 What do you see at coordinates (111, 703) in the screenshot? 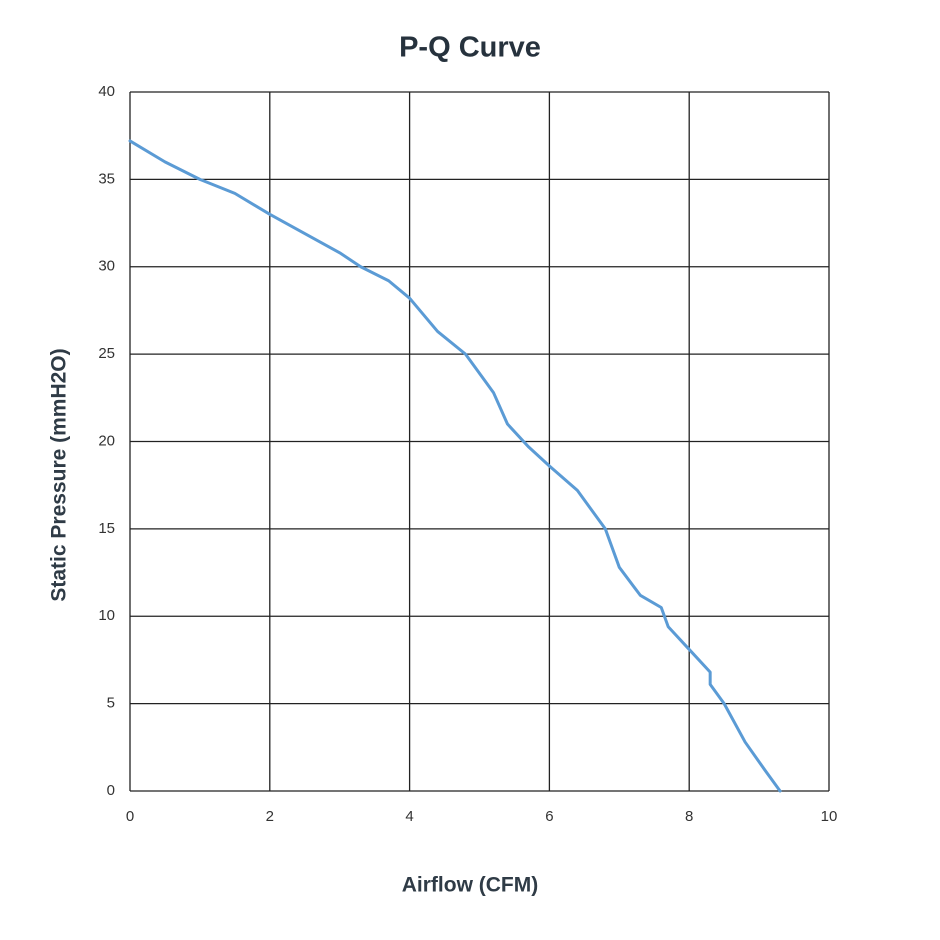
I see `y-tick-label: 5` at bounding box center [111, 703].